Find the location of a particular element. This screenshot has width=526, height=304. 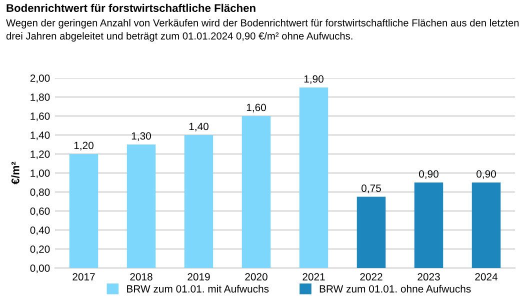

y-tick-label: 1,60 is located at coordinates (40, 117).